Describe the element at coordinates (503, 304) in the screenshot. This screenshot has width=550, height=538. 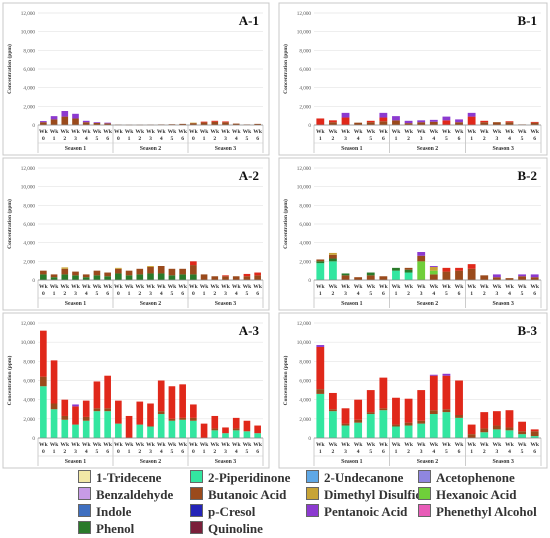
I see `season-label: Season 3` at that location.